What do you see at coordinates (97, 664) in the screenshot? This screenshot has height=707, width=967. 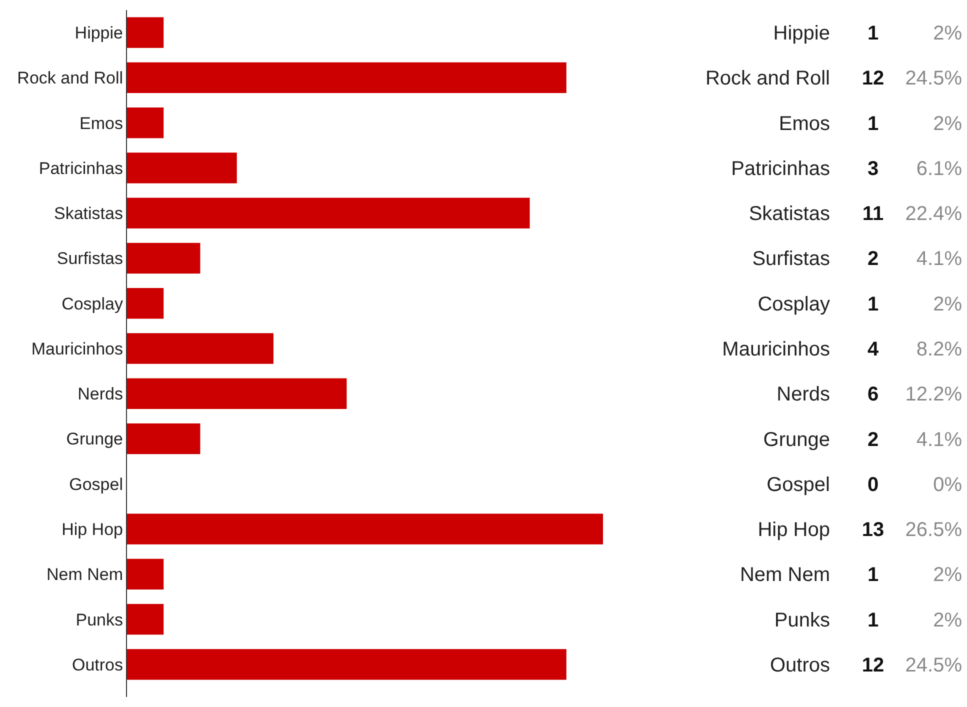 I see `y-tick-label: Outros` at bounding box center [97, 664].